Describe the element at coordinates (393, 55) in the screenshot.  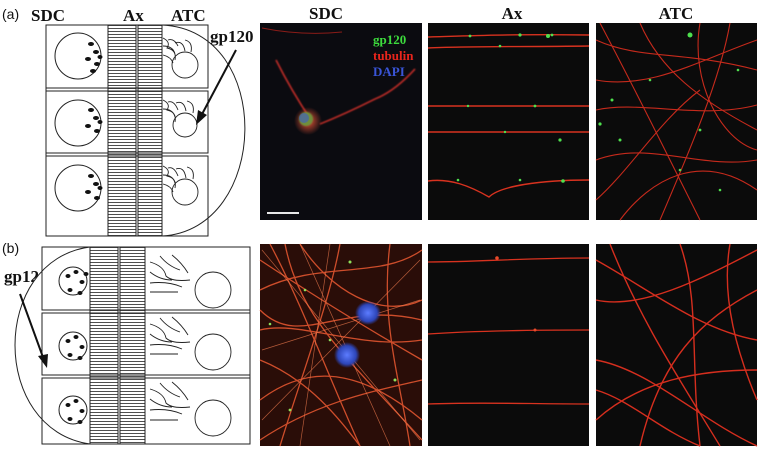
I see `legend-tubulin: tubulin` at that location.